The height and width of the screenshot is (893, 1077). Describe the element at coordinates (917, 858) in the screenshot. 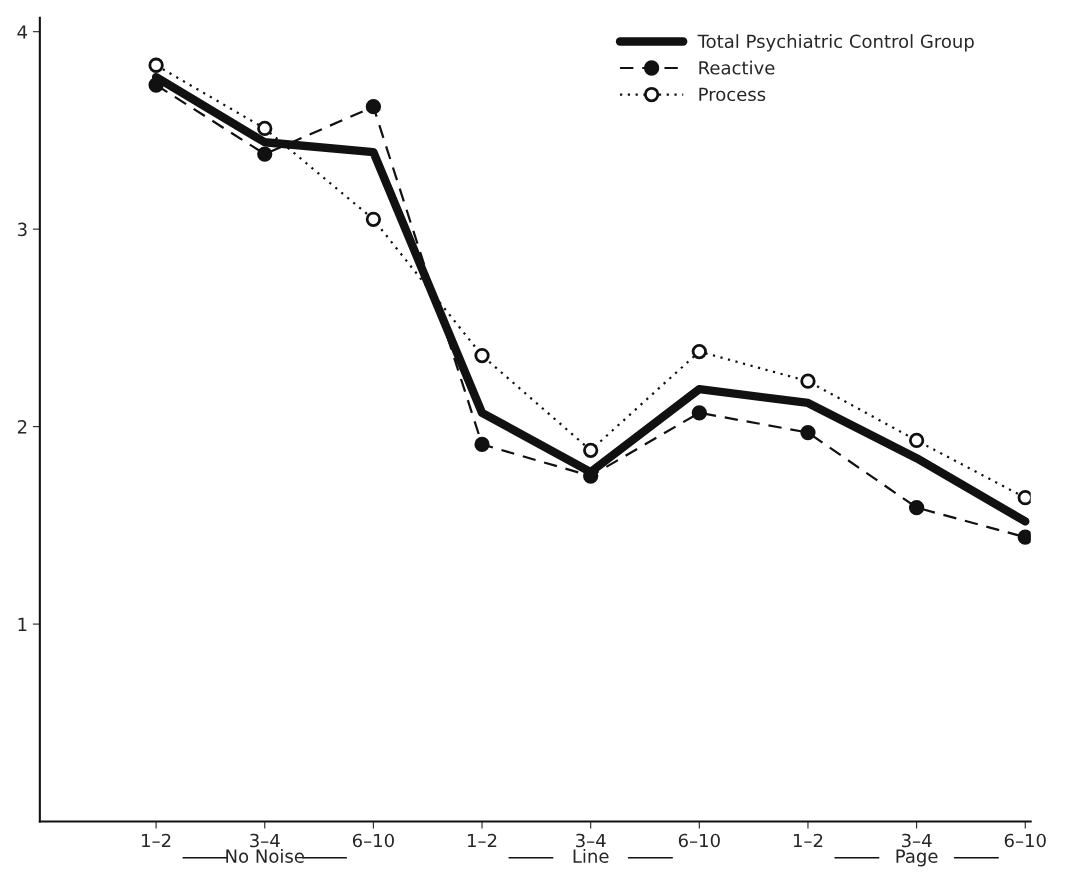

I see `text: Page` at that location.